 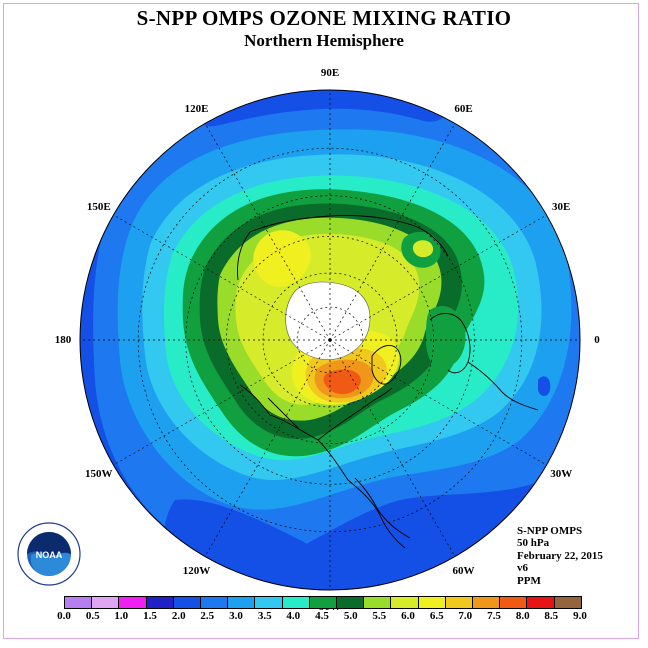 I want to click on colorbar-tick-label: 4.5, so click(x=322, y=616).